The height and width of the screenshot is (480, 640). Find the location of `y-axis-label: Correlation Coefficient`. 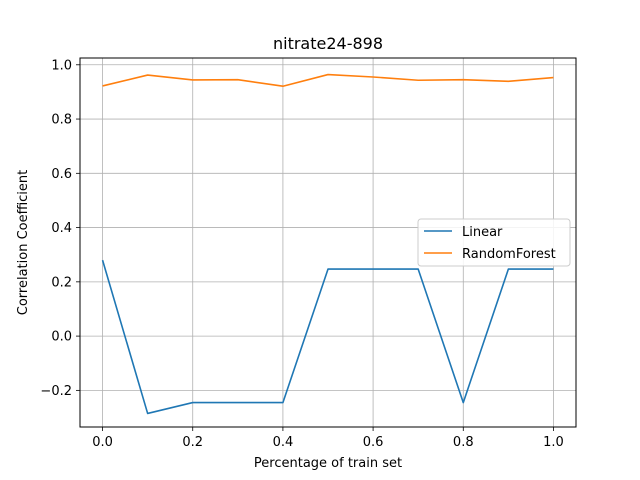

y-axis-label: Correlation Coefficient is located at coordinates (23, 243).